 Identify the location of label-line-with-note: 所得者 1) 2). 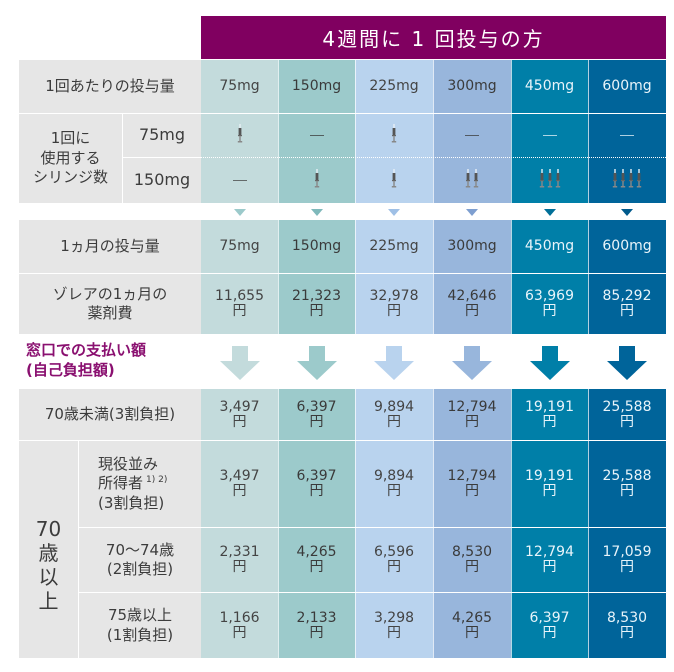
(132, 484).